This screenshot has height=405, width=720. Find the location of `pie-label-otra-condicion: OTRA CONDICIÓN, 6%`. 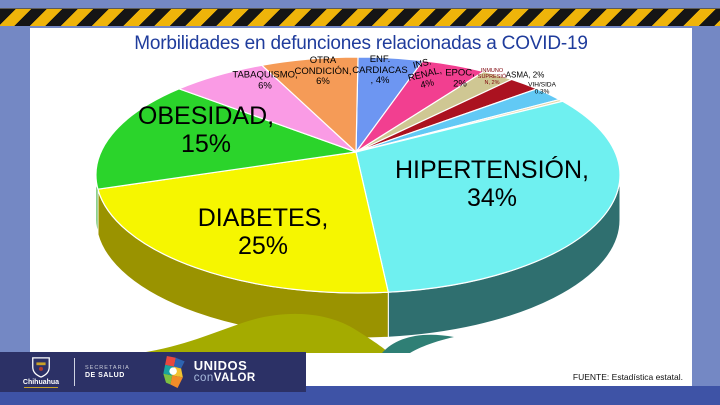

pie-label-otra-condicion: OTRA CONDICIÓN, 6% is located at coordinates (323, 71).